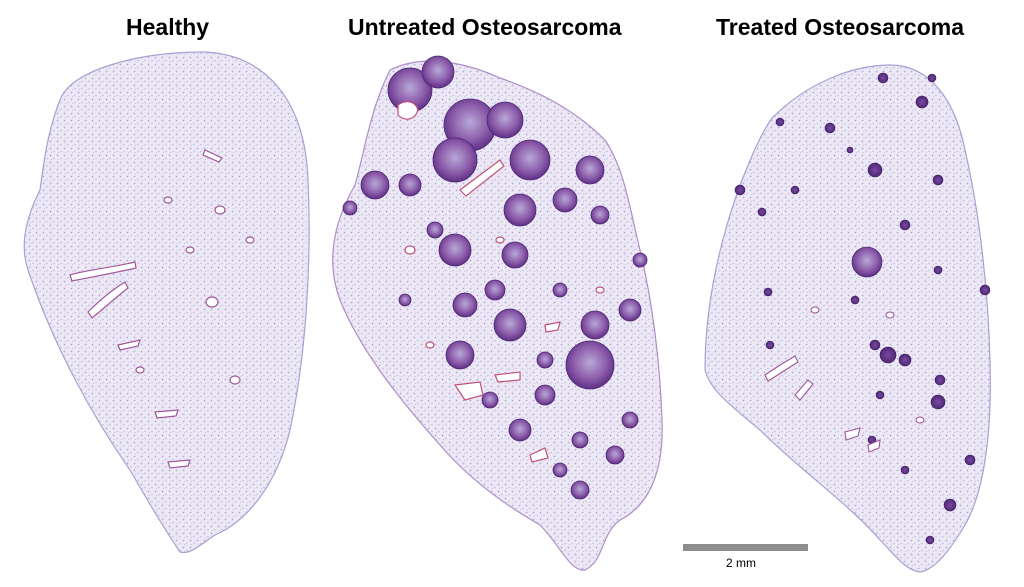 This screenshot has height=587, width=1024. What do you see at coordinates (485, 27) in the screenshot?
I see `panel-title-untreated: Untreated Osteosarcoma` at bounding box center [485, 27].